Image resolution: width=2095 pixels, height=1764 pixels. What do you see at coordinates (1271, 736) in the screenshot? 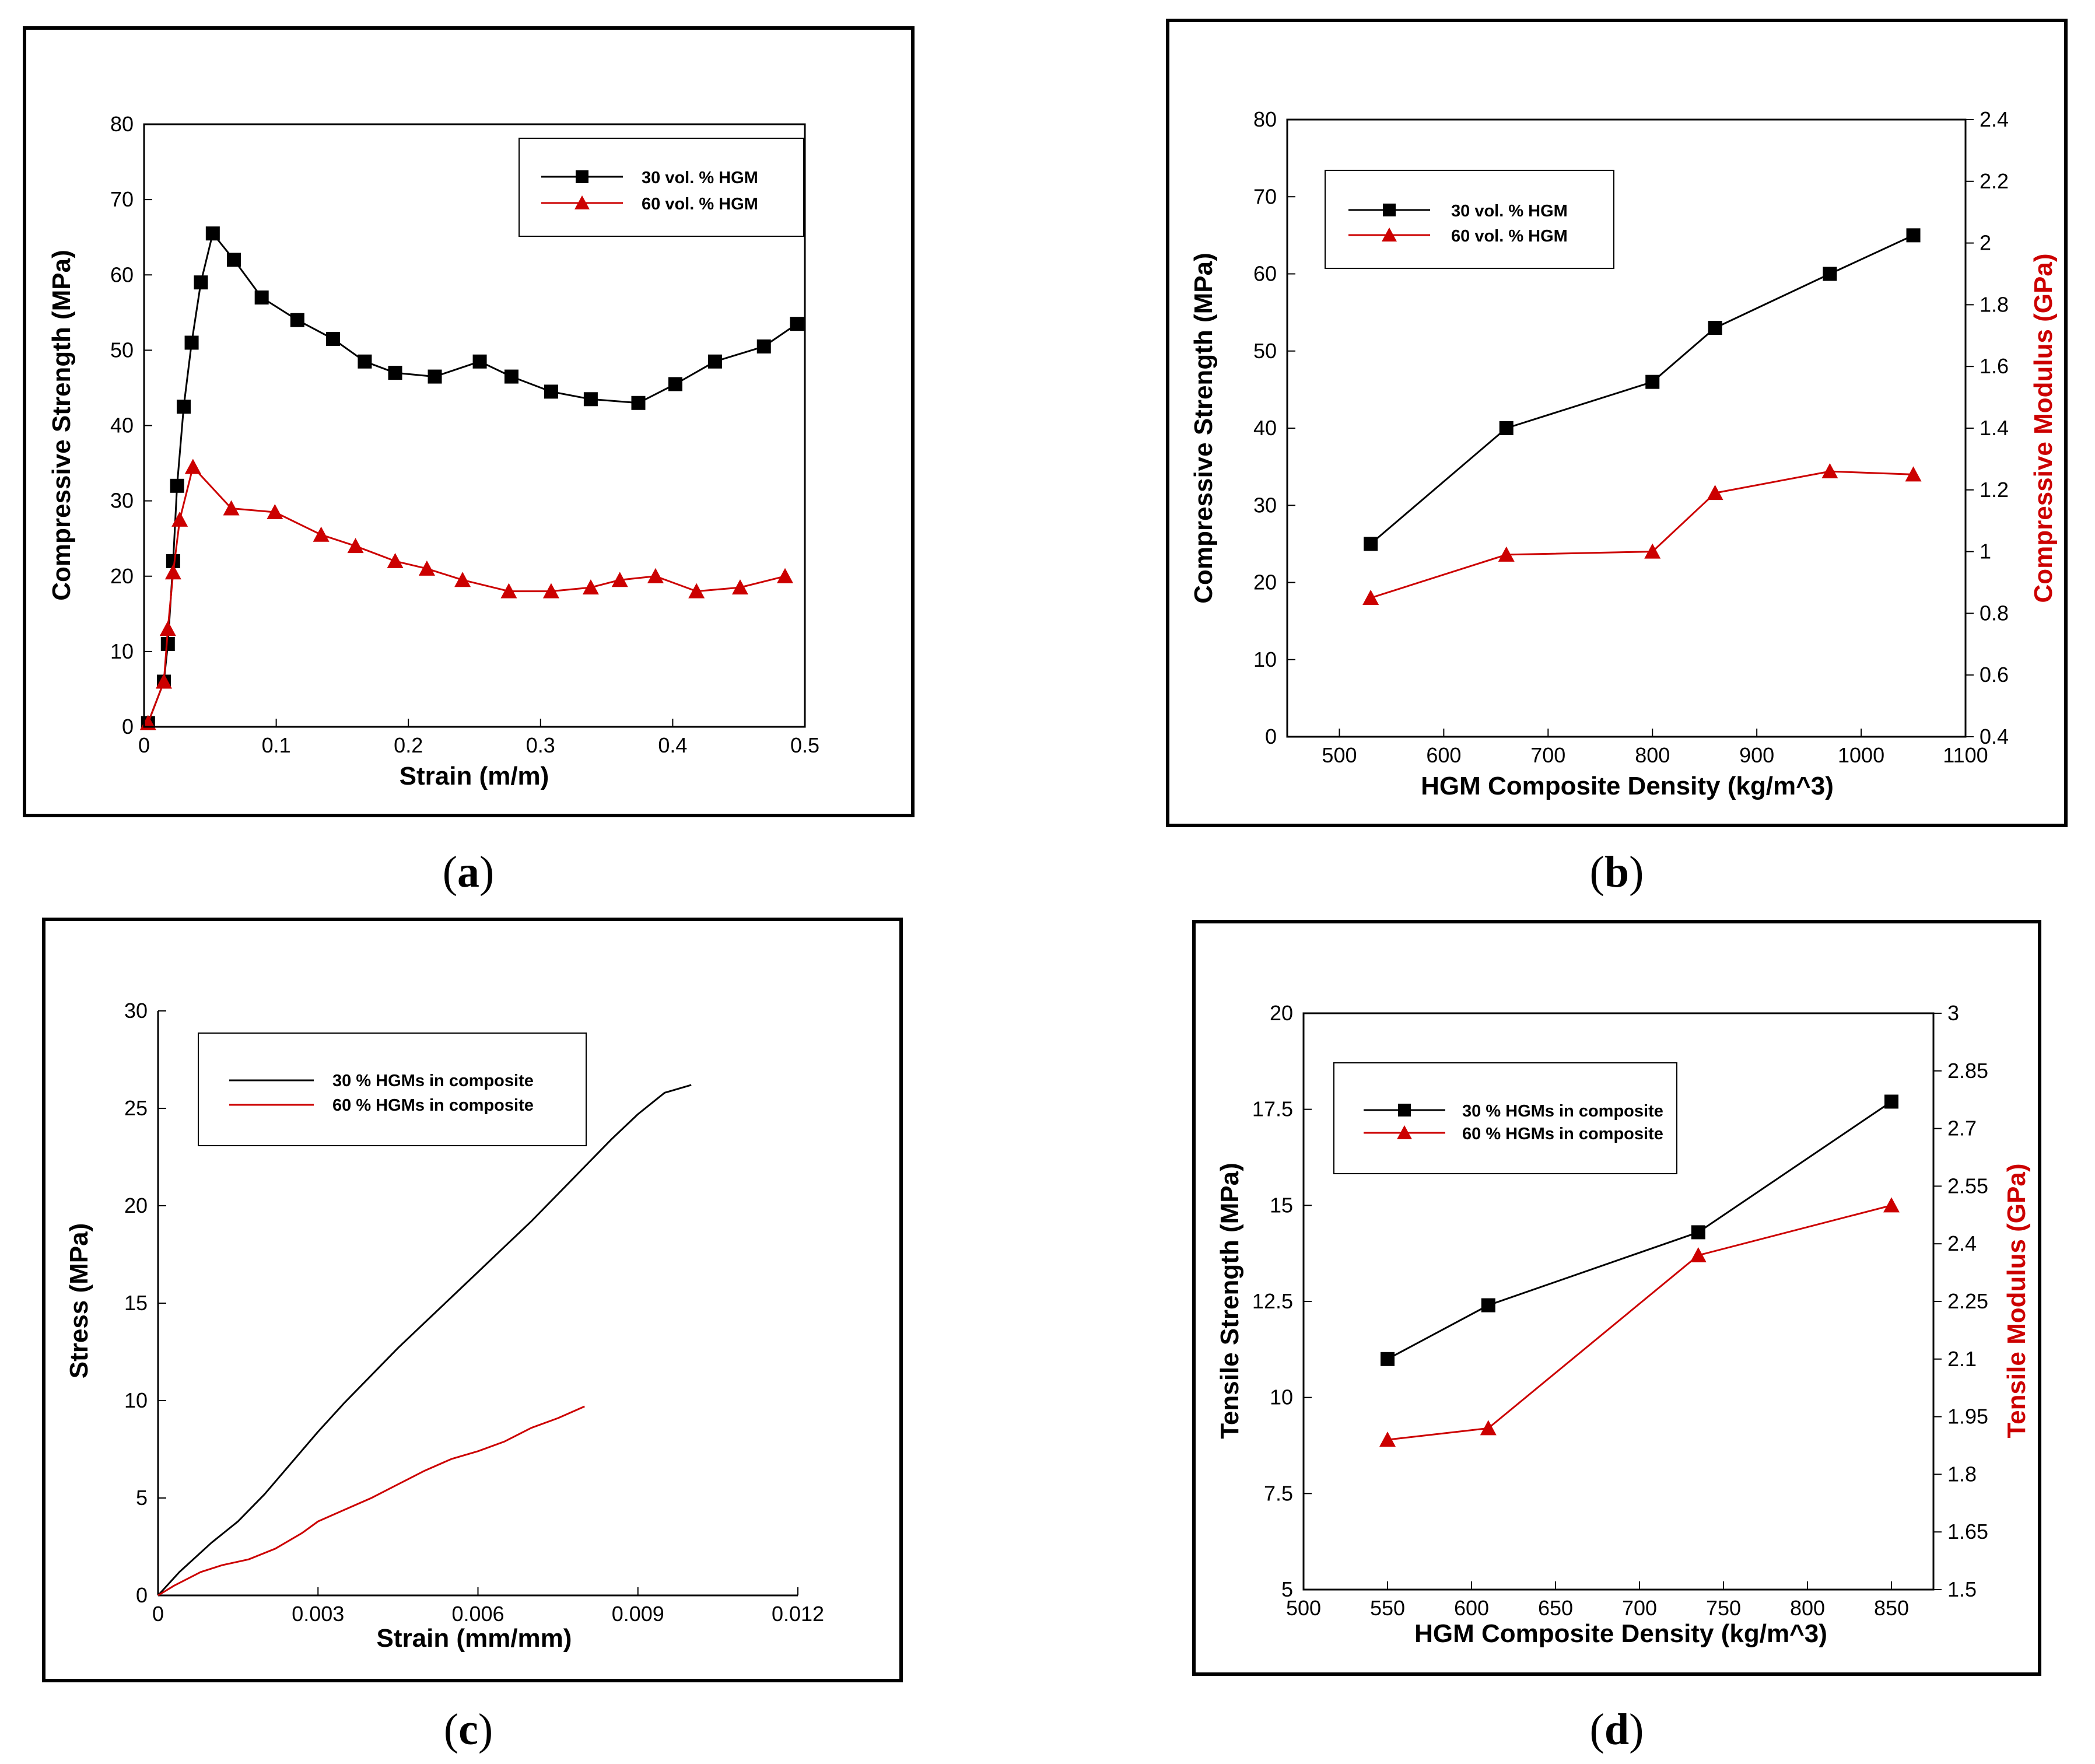
I see `panel-b-y-tick-label: 0` at bounding box center [1271, 736].